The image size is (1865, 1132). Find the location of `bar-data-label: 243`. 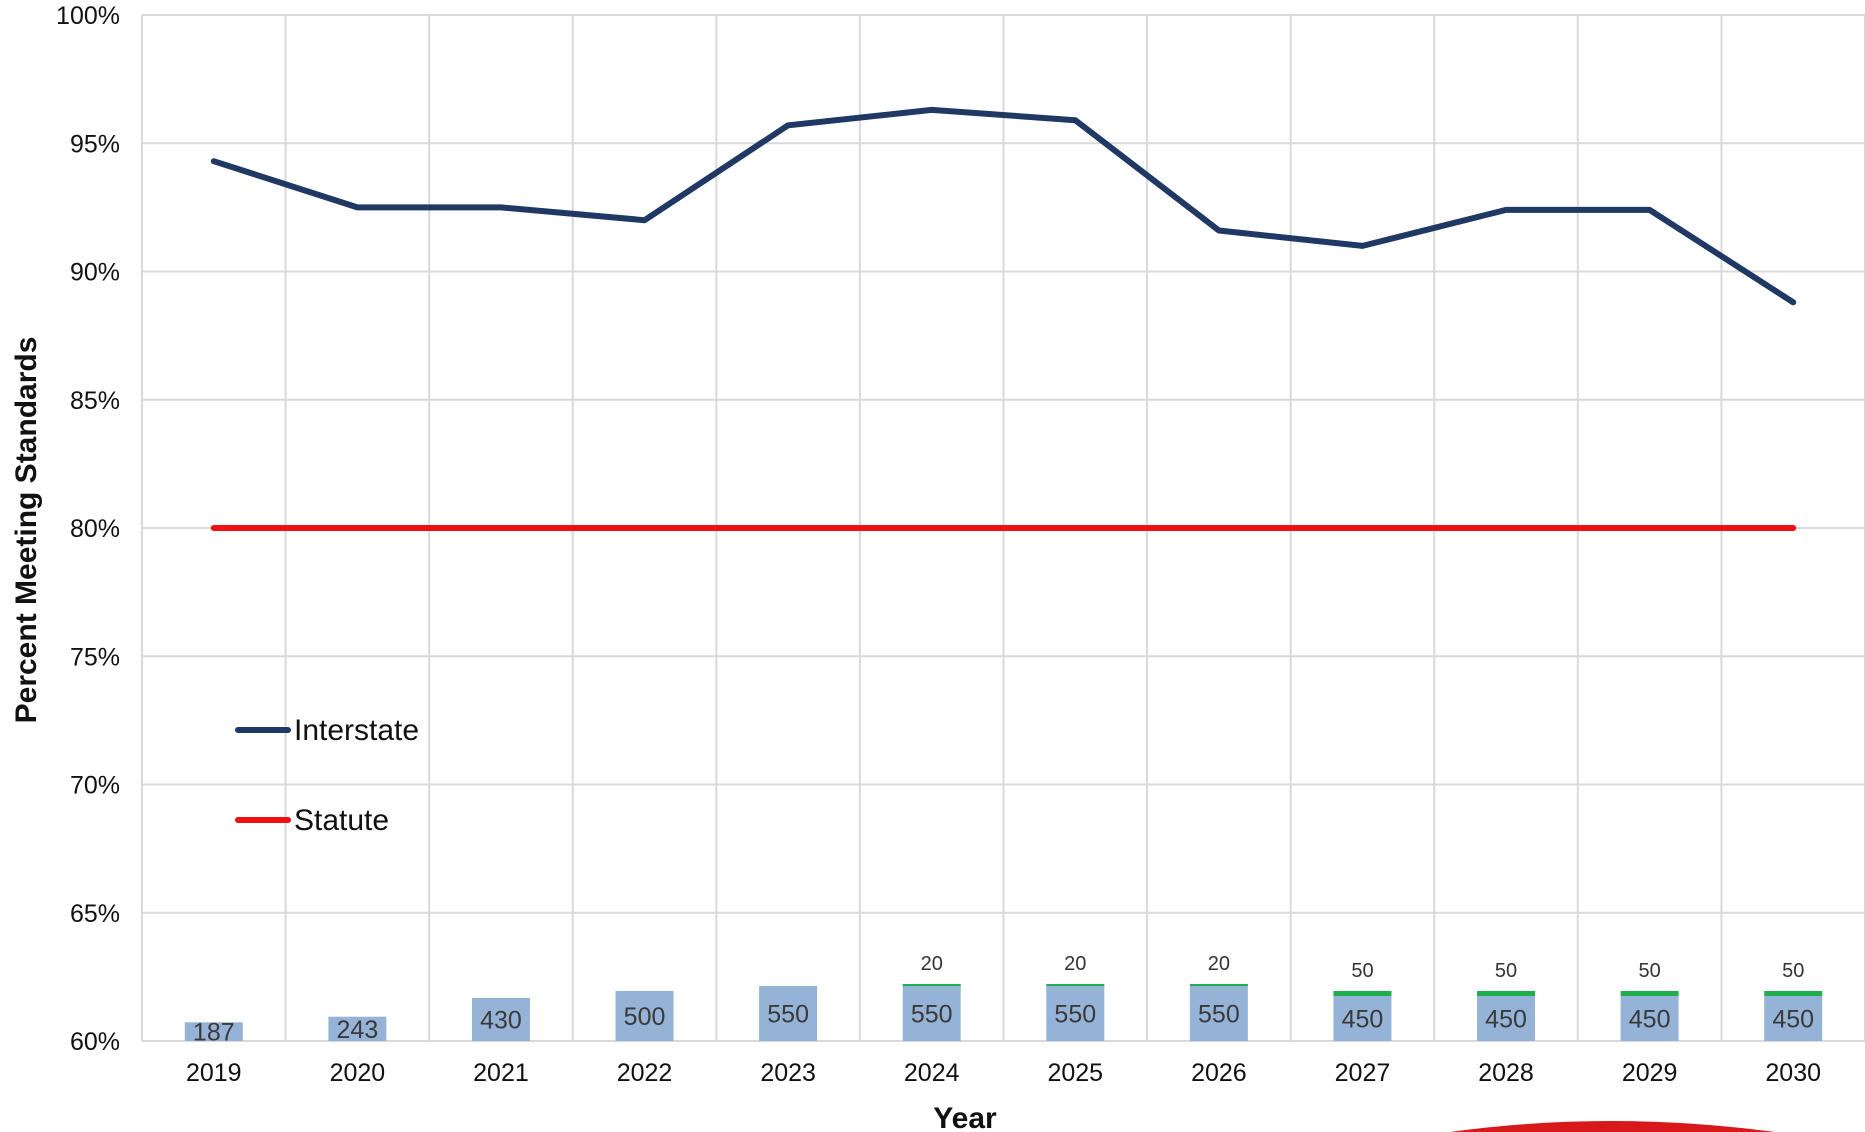

bar-data-label: 243 is located at coordinates (358, 1030).